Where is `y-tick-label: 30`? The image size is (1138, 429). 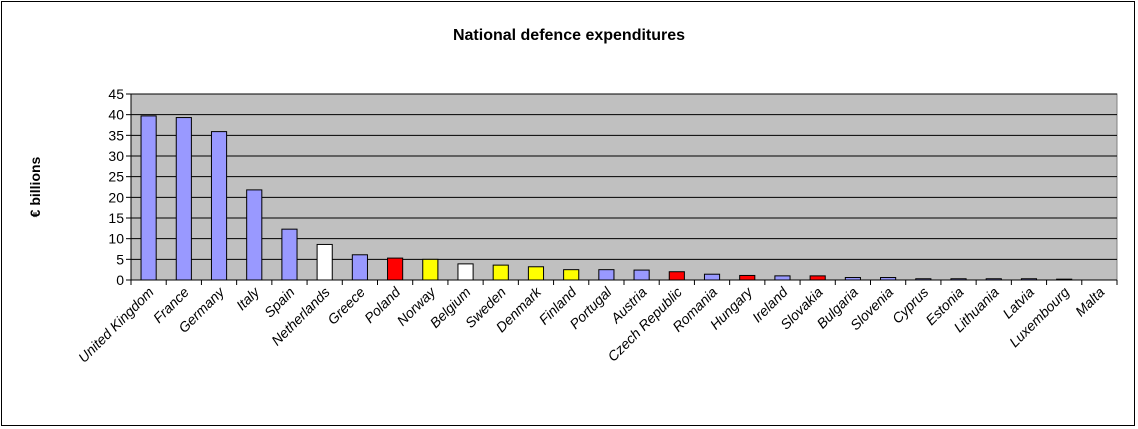 y-tick-label: 30 is located at coordinates (116, 156).